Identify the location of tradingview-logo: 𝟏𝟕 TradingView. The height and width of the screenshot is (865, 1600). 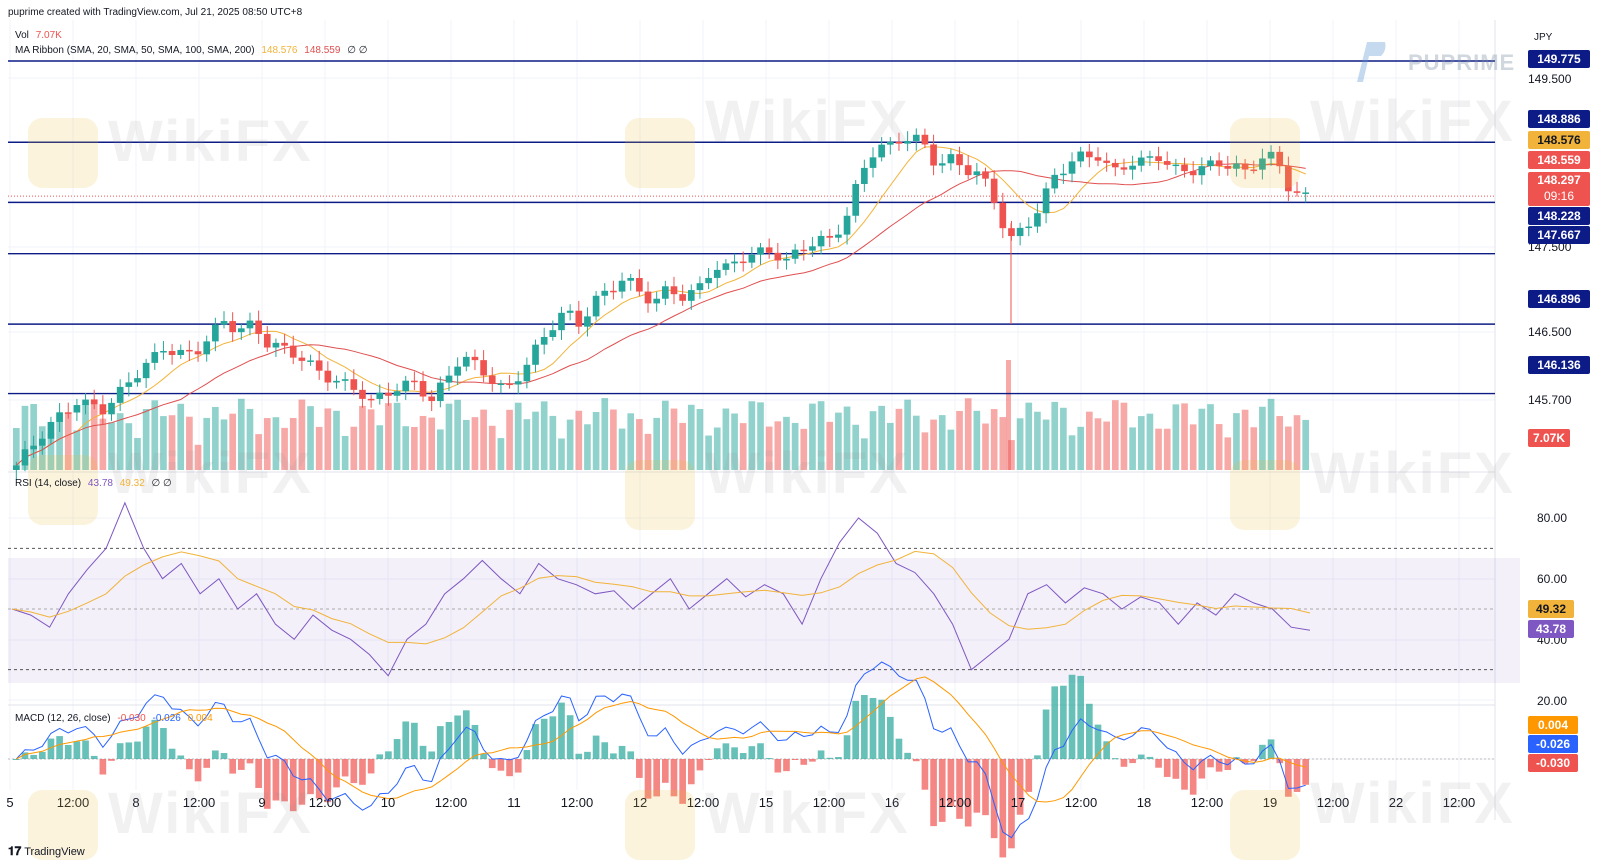
(46, 851).